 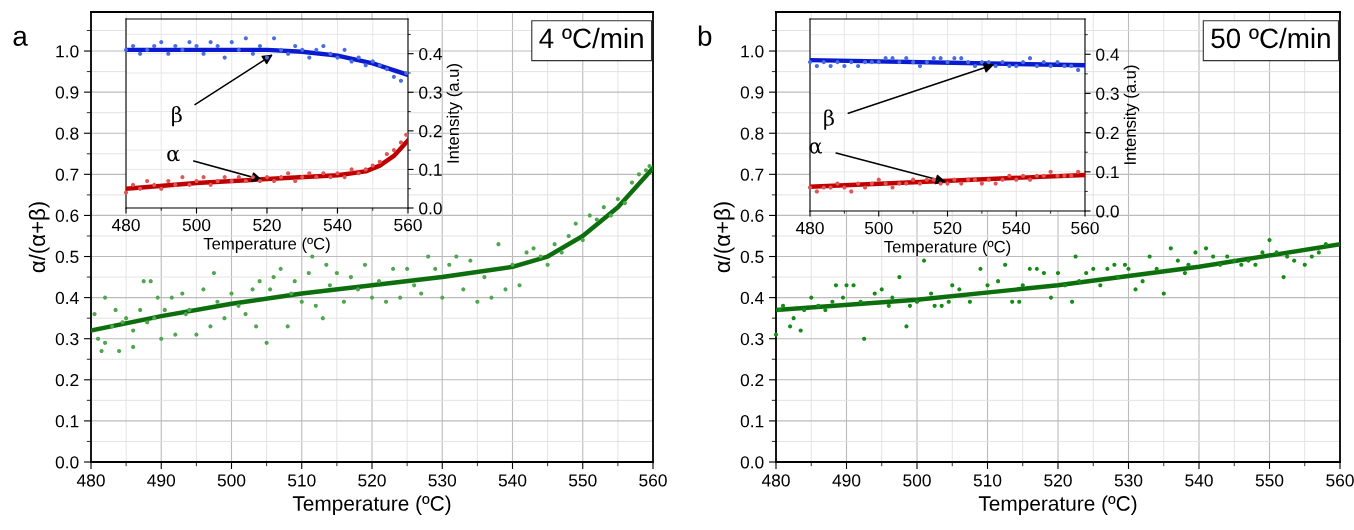 What do you see at coordinates (67, 133) in the screenshot?
I see `y-tick-label: 0.8` at bounding box center [67, 133].